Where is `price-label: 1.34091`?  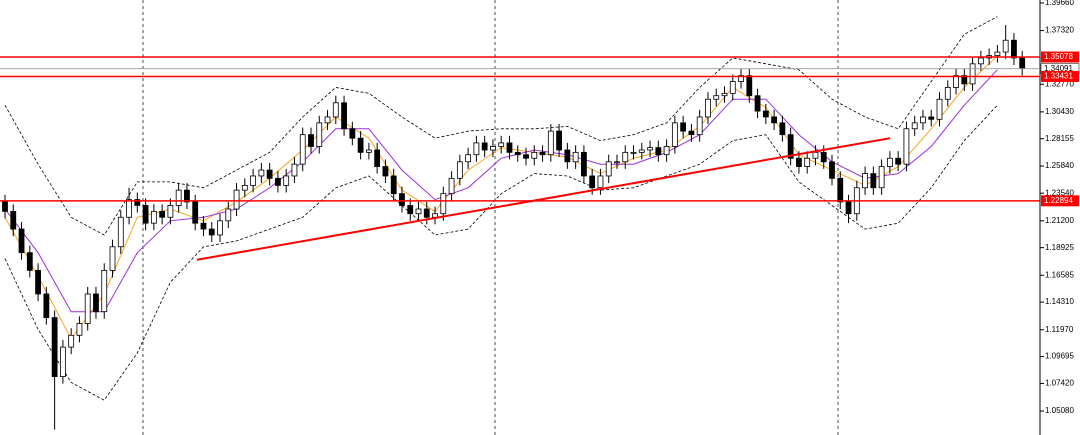 price-label: 1.34091 is located at coordinates (1058, 68).